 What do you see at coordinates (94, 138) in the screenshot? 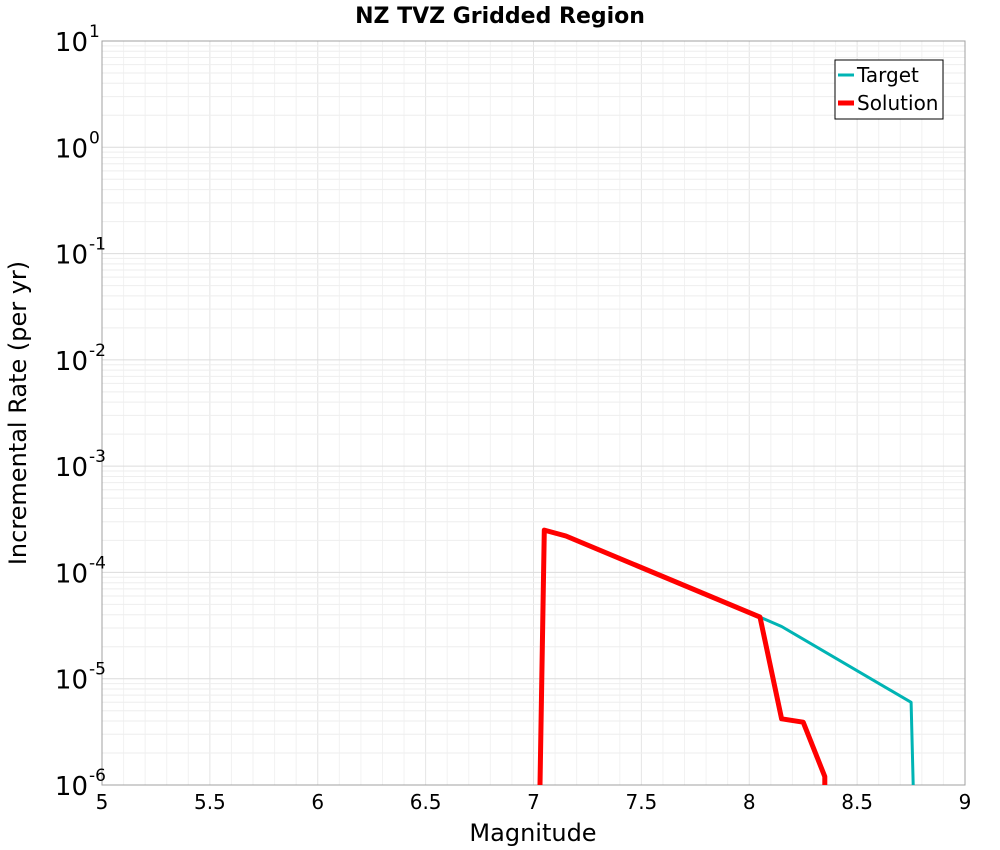
I see `y-tick-exponent: 0` at bounding box center [94, 138].